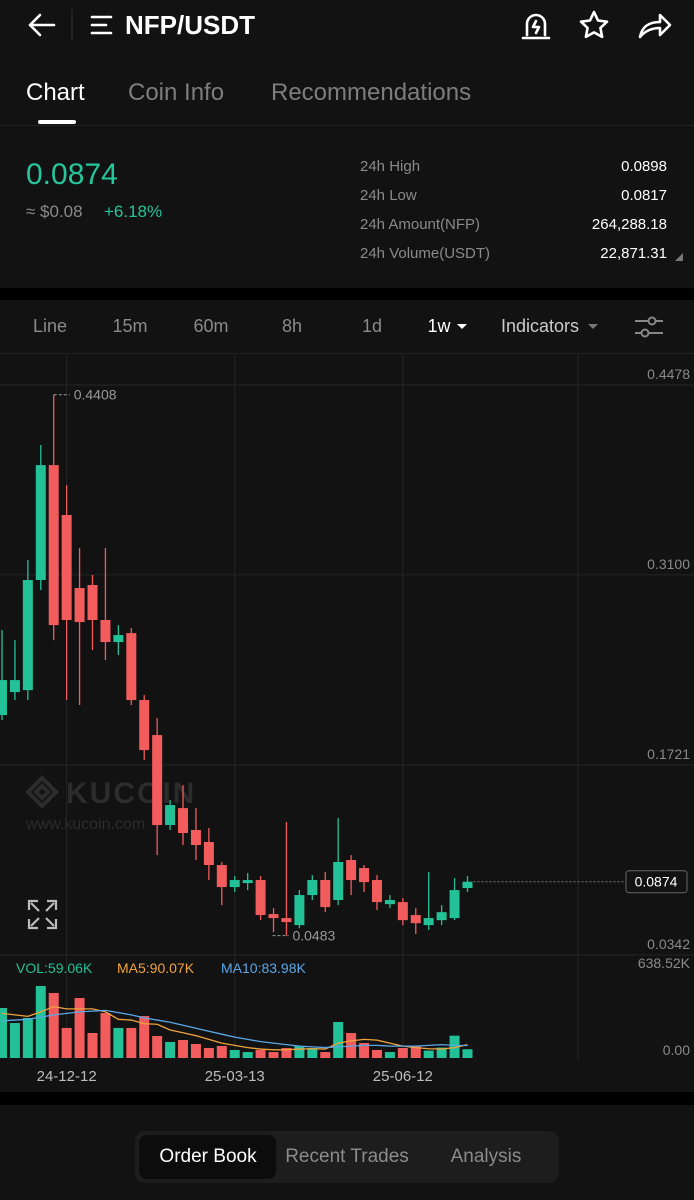  Describe the element at coordinates (57, 122) in the screenshot. I see `tab-underline` at that location.